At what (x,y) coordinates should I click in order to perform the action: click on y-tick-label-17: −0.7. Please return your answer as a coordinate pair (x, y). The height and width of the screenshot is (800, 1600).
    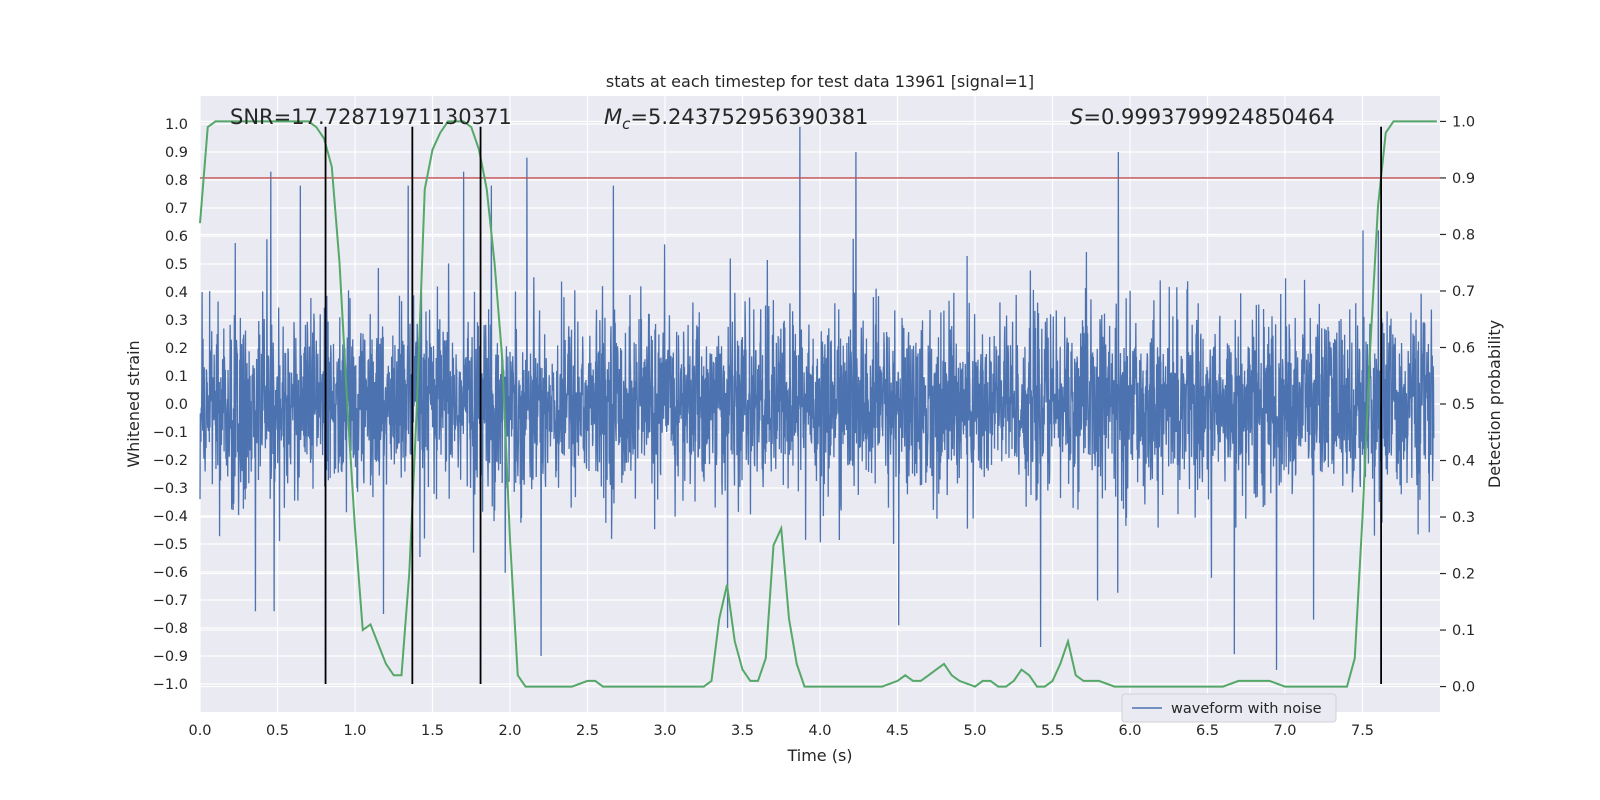
    Looking at the image, I should click on (170, 601).